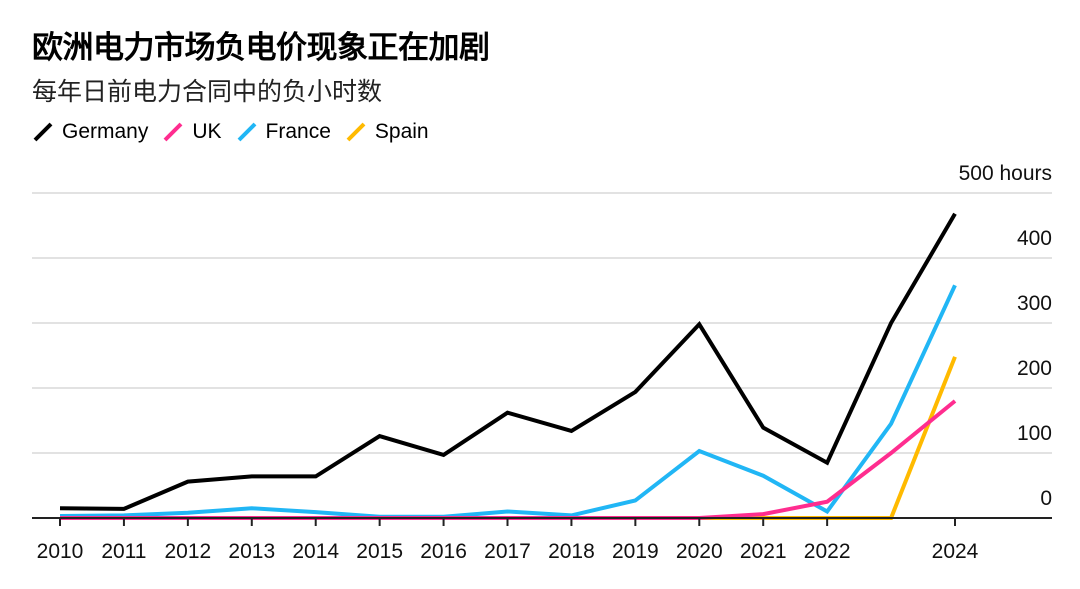 The image size is (1080, 589). What do you see at coordinates (43, 132) in the screenshot?
I see `legend-swatch-germany` at bounding box center [43, 132].